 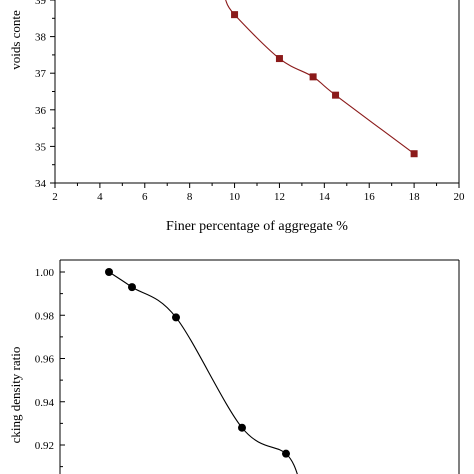 I want to click on chart1-x-tick-label: 20, so click(x=460, y=197).